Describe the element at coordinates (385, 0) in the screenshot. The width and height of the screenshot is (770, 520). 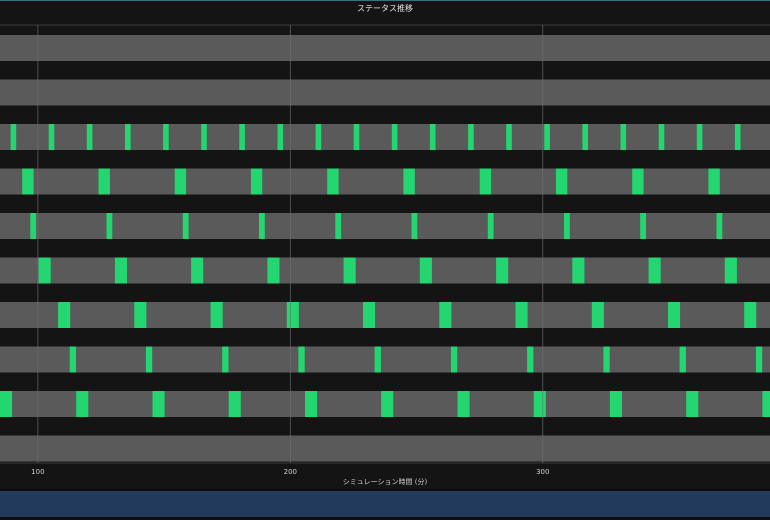
I see `top-accent-line` at that location.